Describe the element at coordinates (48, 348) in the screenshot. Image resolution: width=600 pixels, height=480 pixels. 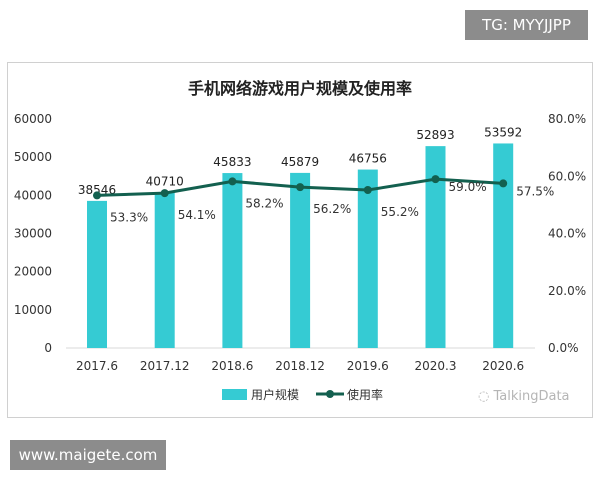
I see `y-left-tick: 0` at that location.